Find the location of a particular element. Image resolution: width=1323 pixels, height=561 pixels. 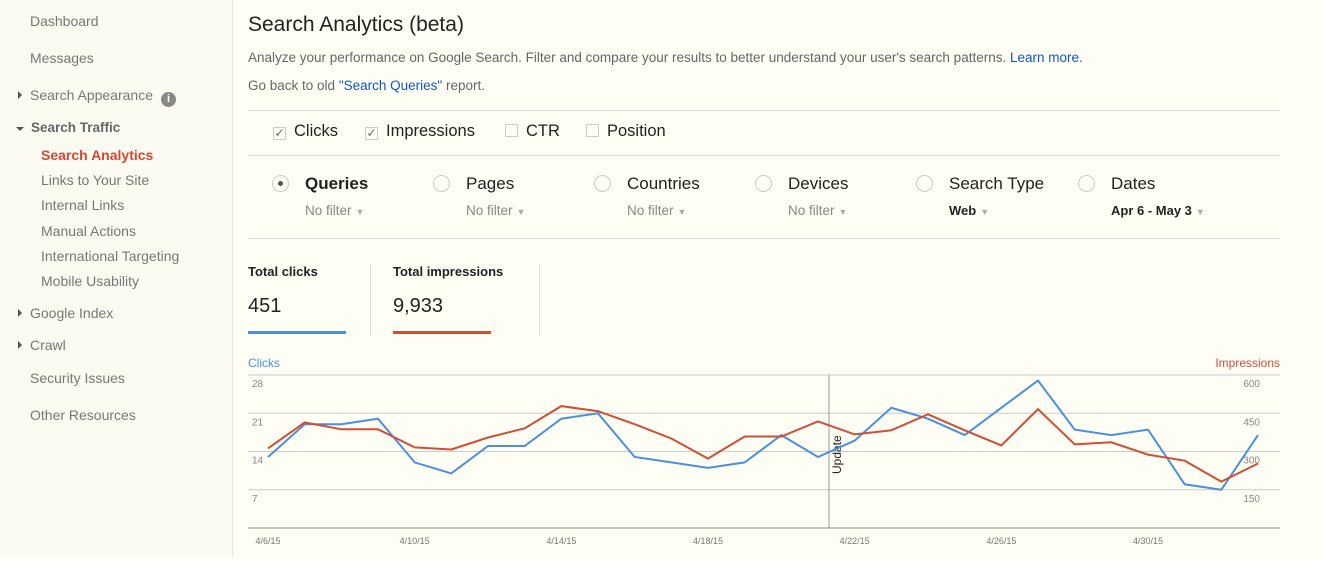

devices-filter-dropdown: No filter ▼ is located at coordinates (817, 210).